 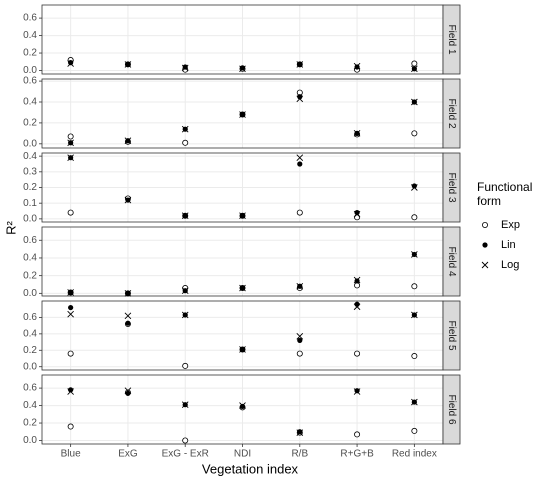 I want to click on x-tick-label: R+G+B, so click(x=357, y=454).